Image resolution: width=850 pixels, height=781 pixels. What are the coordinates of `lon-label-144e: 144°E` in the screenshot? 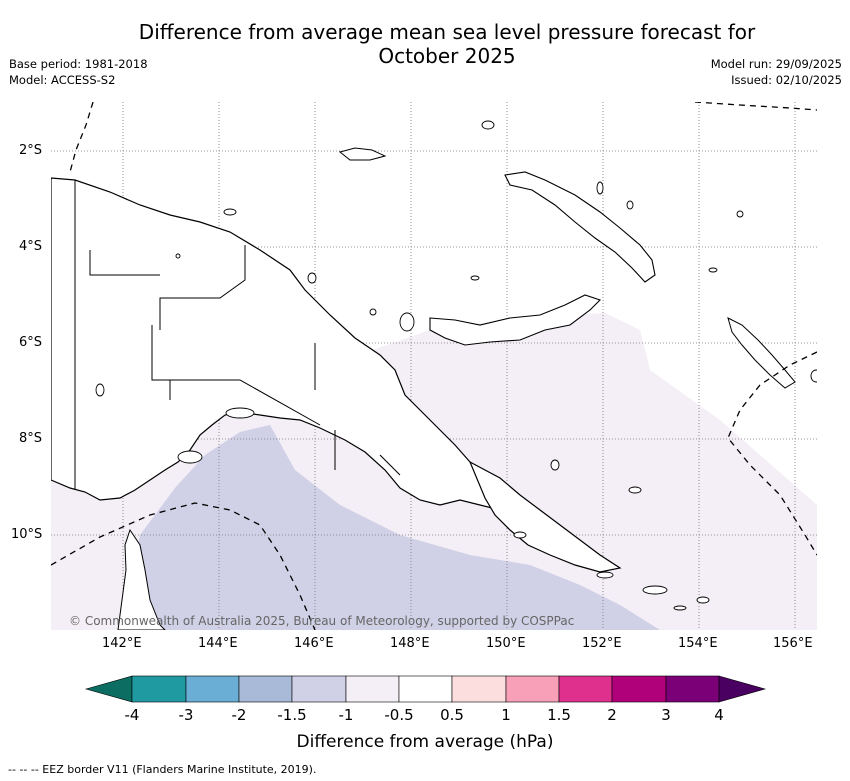 It's located at (218, 643).